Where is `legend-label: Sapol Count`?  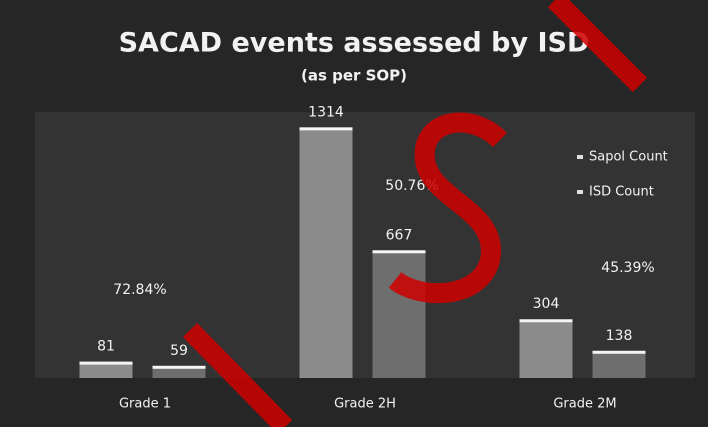
legend-label: Sapol Count is located at coordinates (628, 157).